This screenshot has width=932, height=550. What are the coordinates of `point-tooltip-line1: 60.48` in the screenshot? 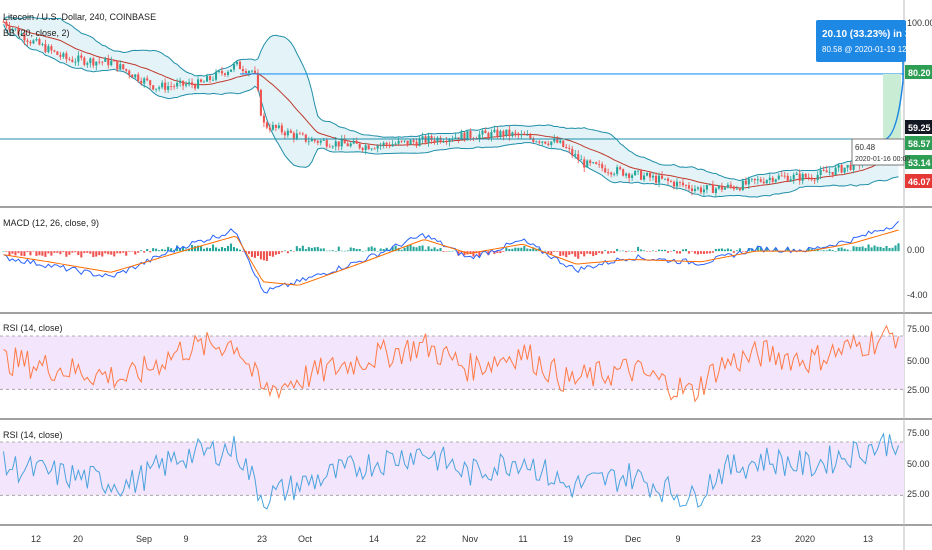 It's located at (865, 147).